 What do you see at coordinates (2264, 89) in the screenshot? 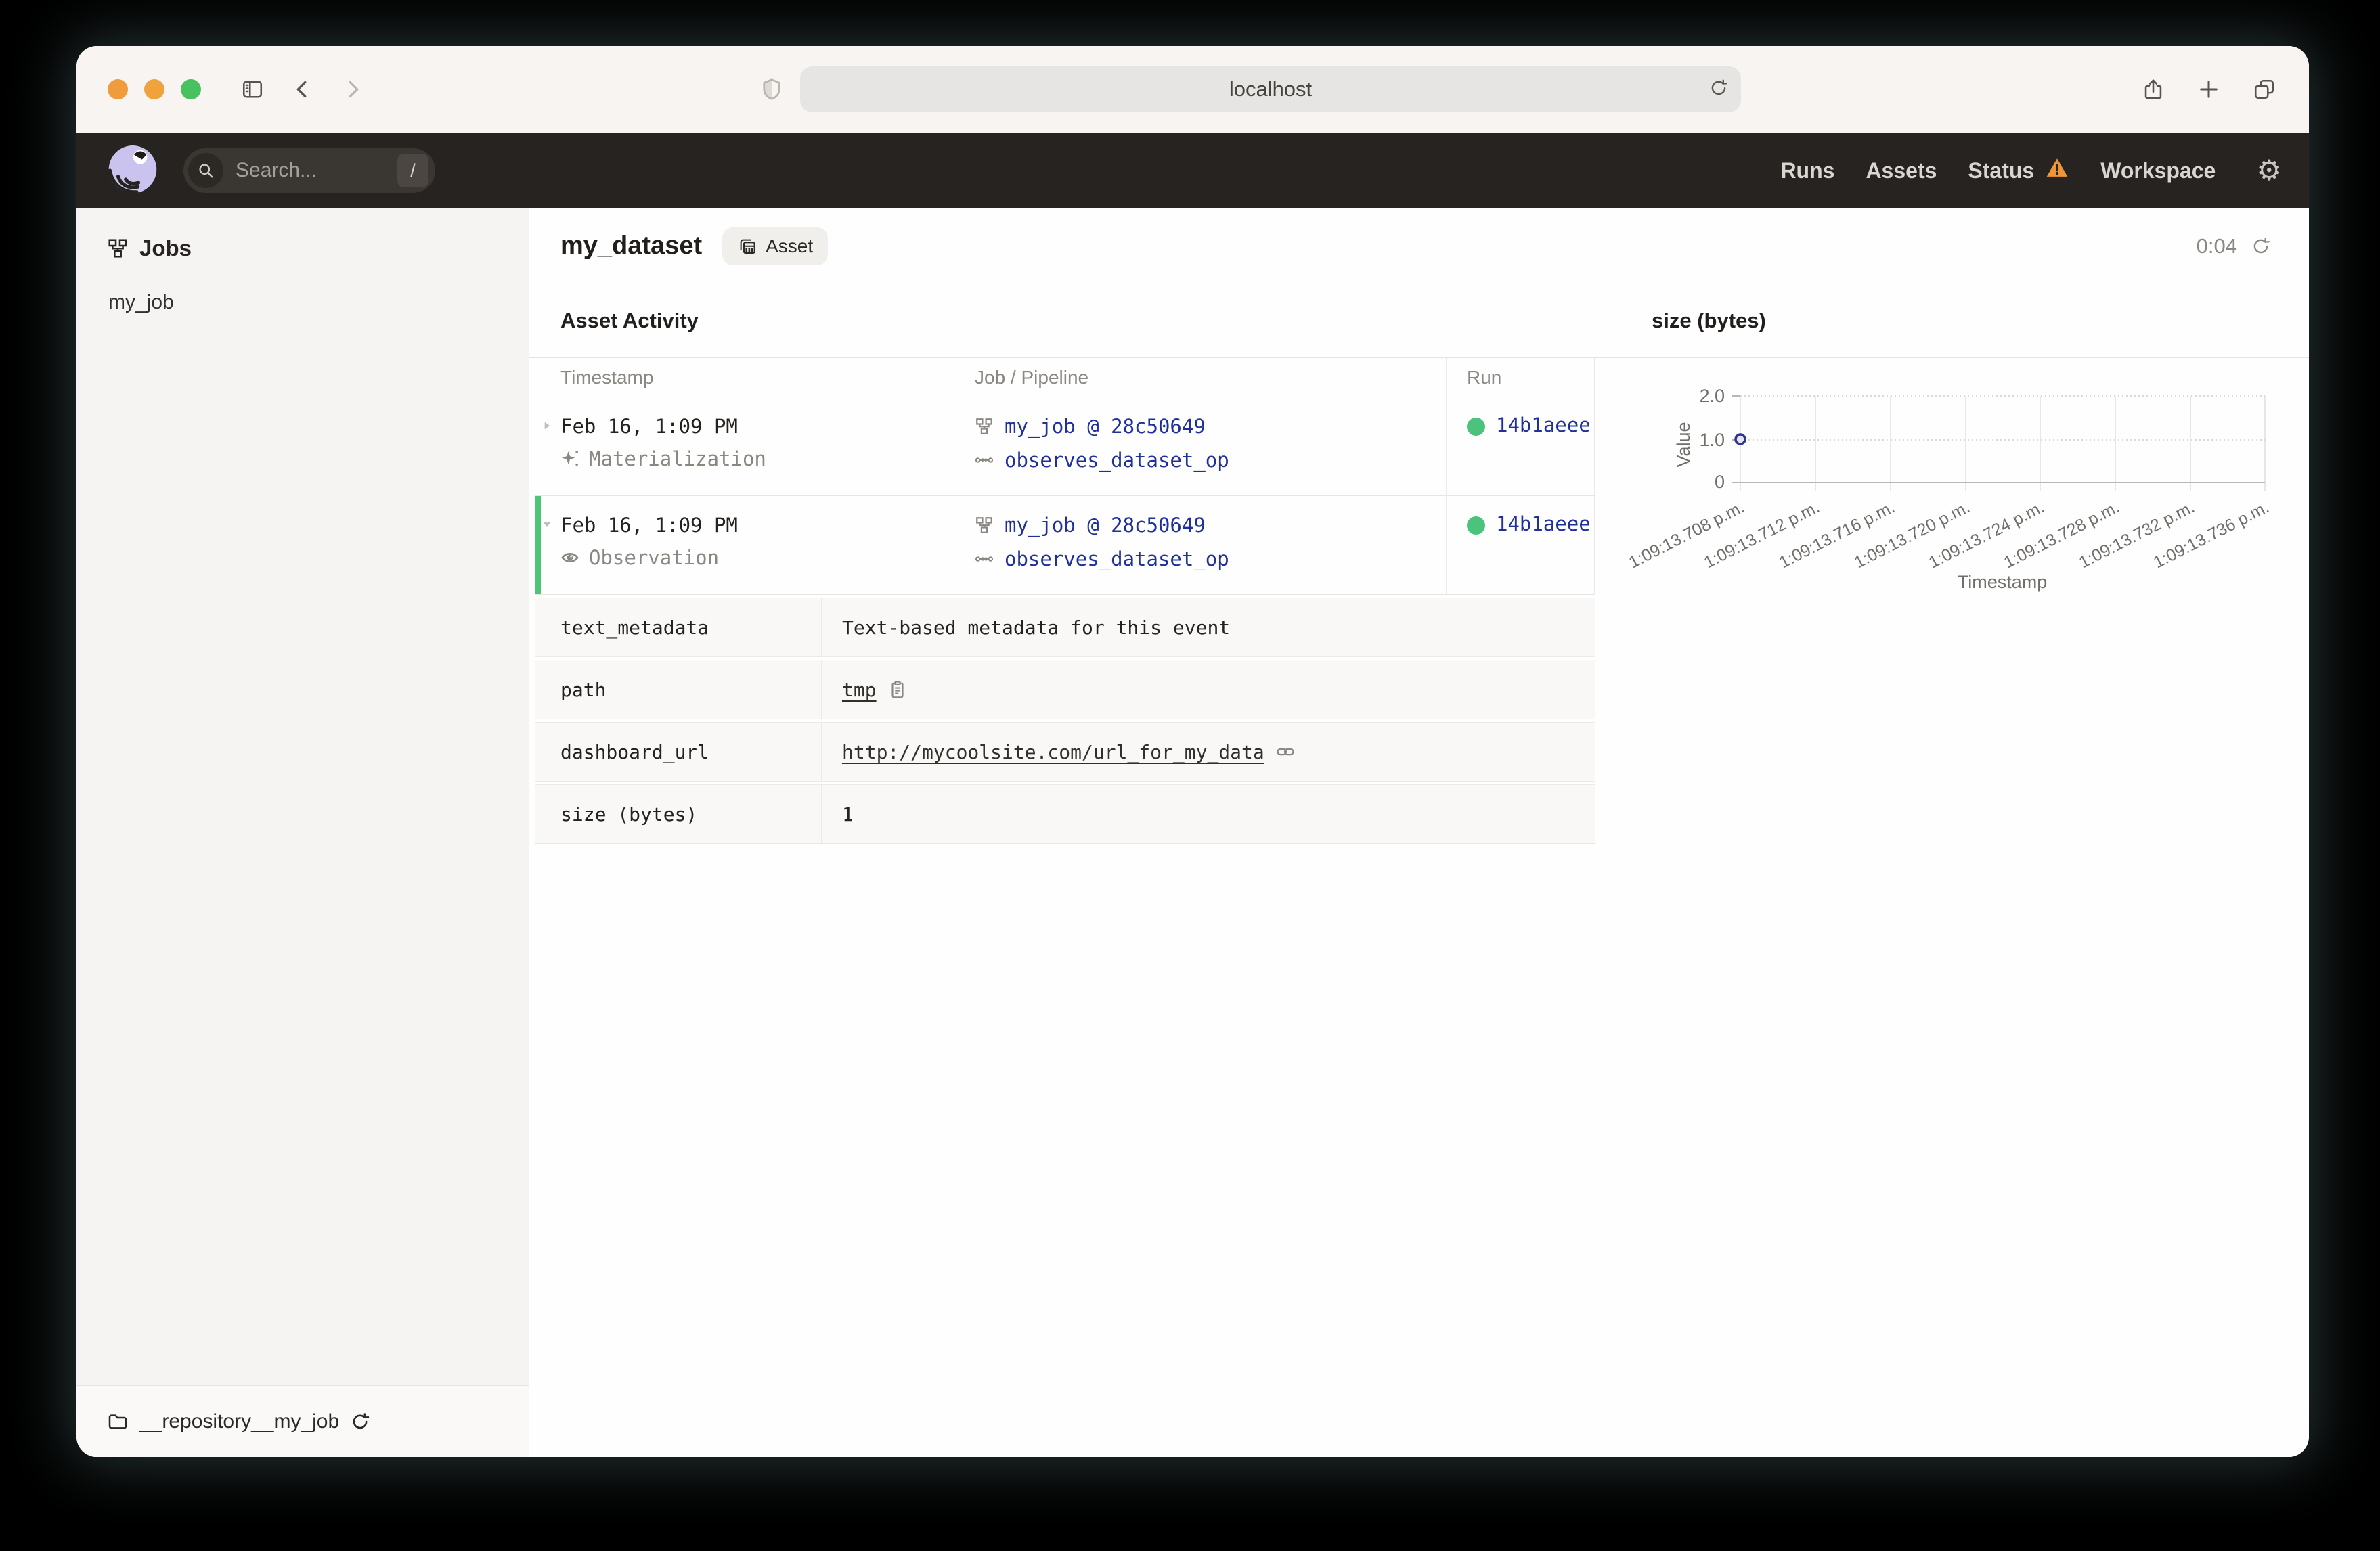
I see `tab-overview-icon` at bounding box center [2264, 89].